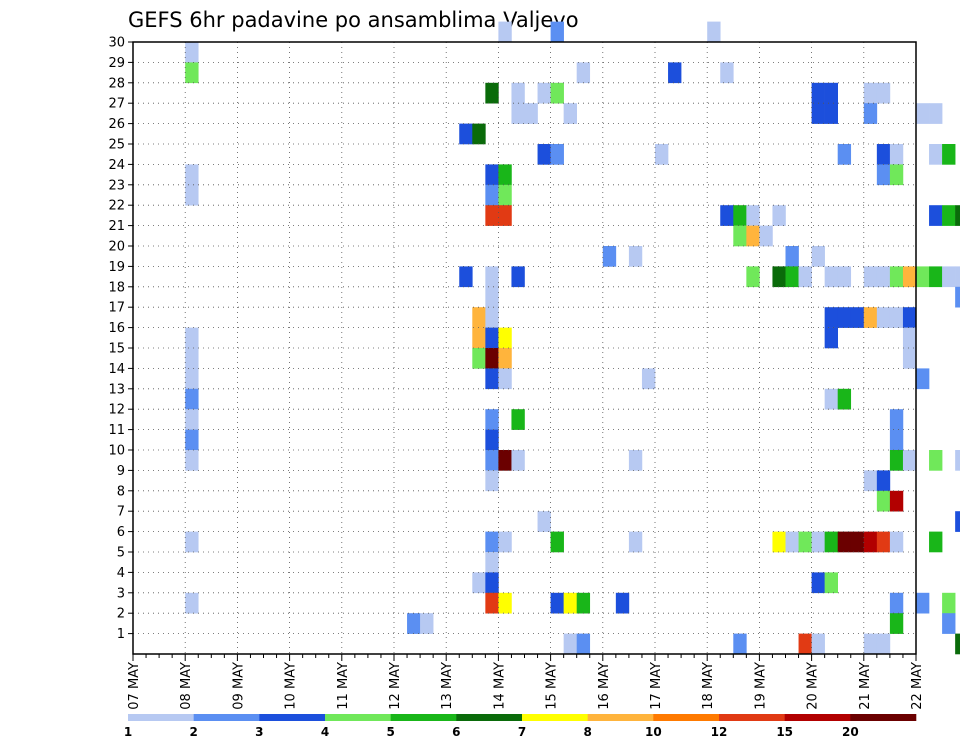 The height and width of the screenshot is (742, 960). Describe the element at coordinates (865, 686) in the screenshot. I see `x-tick-label: 21 MAY` at that location.